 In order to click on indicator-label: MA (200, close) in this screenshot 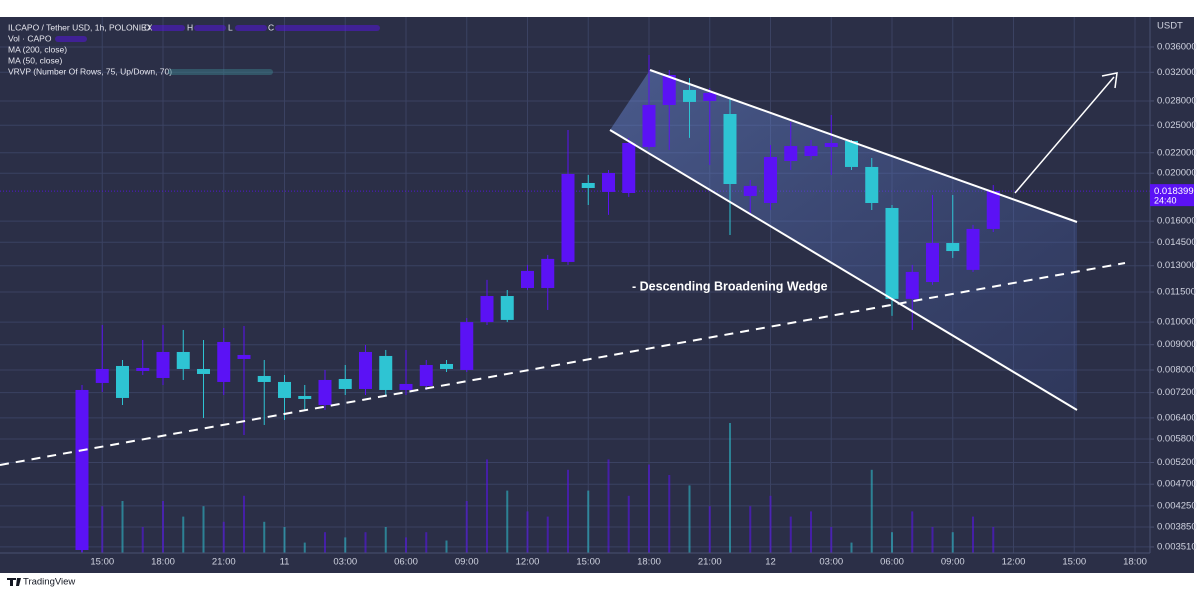, I will do `click(37, 49)`.